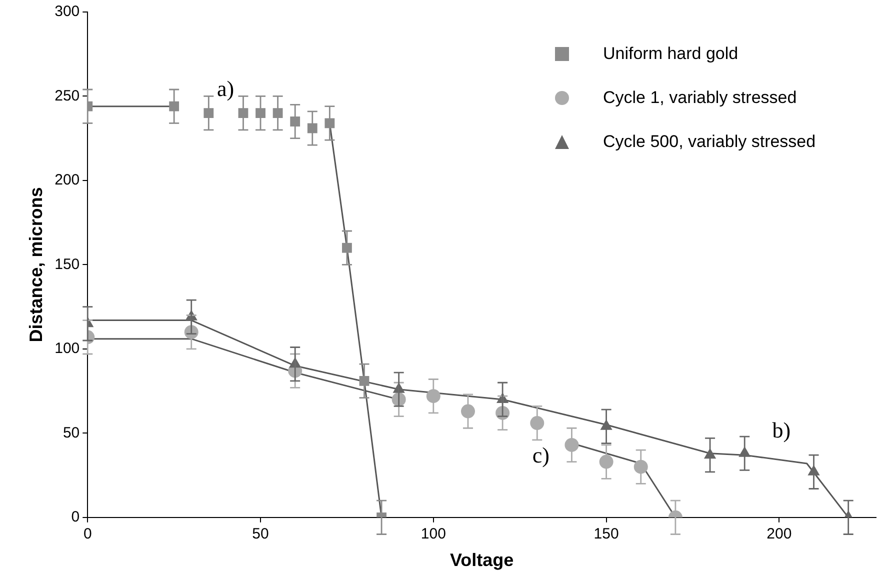 This screenshot has height=584, width=883. Describe the element at coordinates (87, 534) in the screenshot. I see `x-tick-label: 0` at that location.